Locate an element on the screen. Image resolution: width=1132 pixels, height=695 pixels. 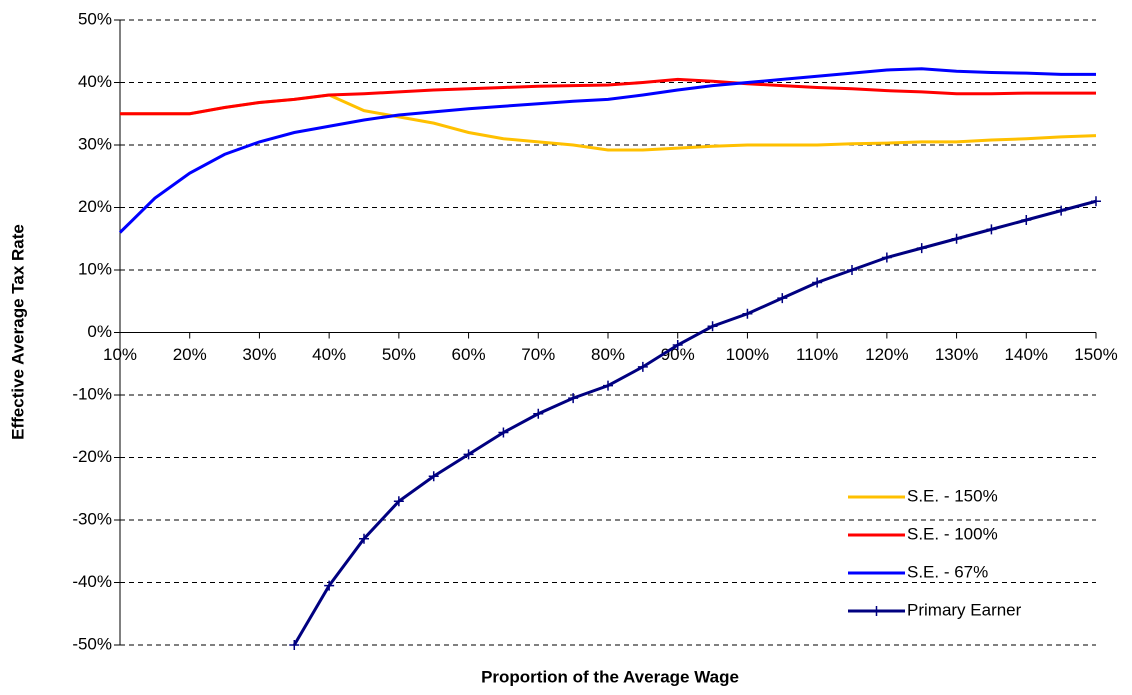
x-tick-label: 130% is located at coordinates (956, 354).